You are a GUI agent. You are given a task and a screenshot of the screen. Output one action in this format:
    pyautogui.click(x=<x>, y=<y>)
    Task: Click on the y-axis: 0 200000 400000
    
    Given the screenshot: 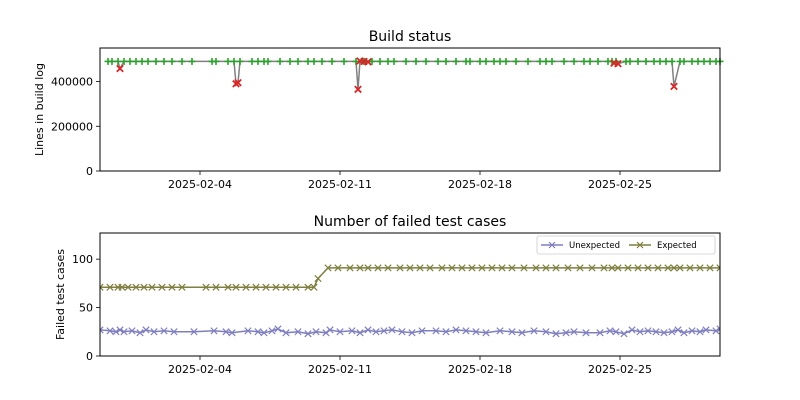 What is the action you would take?
    pyautogui.click(x=75, y=127)
    